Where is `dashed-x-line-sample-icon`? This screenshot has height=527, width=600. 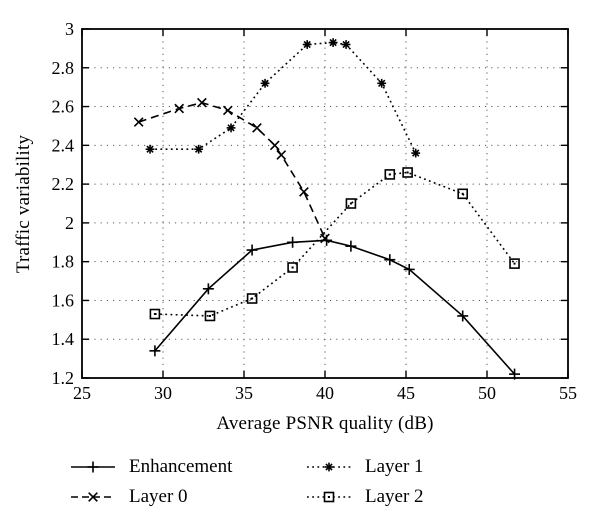 dashed-x-line-sample-icon is located at coordinates (93, 496).